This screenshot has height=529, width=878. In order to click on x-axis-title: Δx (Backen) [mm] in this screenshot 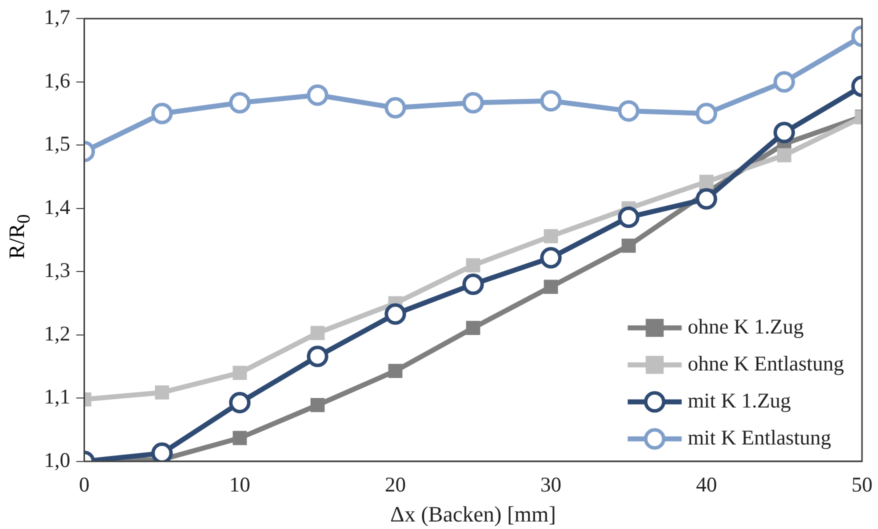, I will do `click(473, 514)`.